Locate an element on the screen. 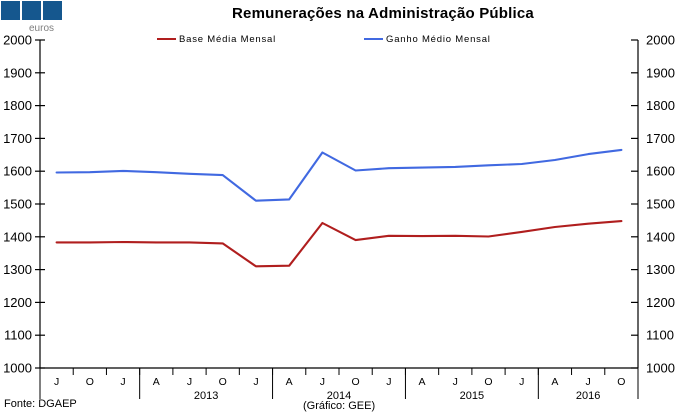  y-axis-label-left: 2000 is located at coordinates (17, 40).